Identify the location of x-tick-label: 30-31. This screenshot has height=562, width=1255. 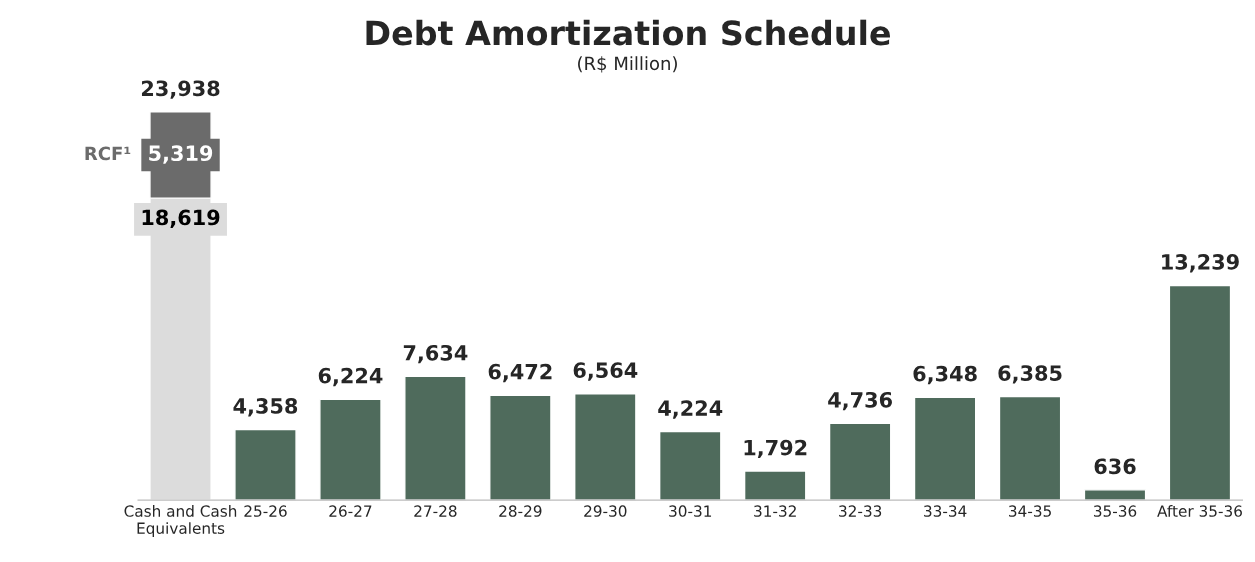
(690, 511).